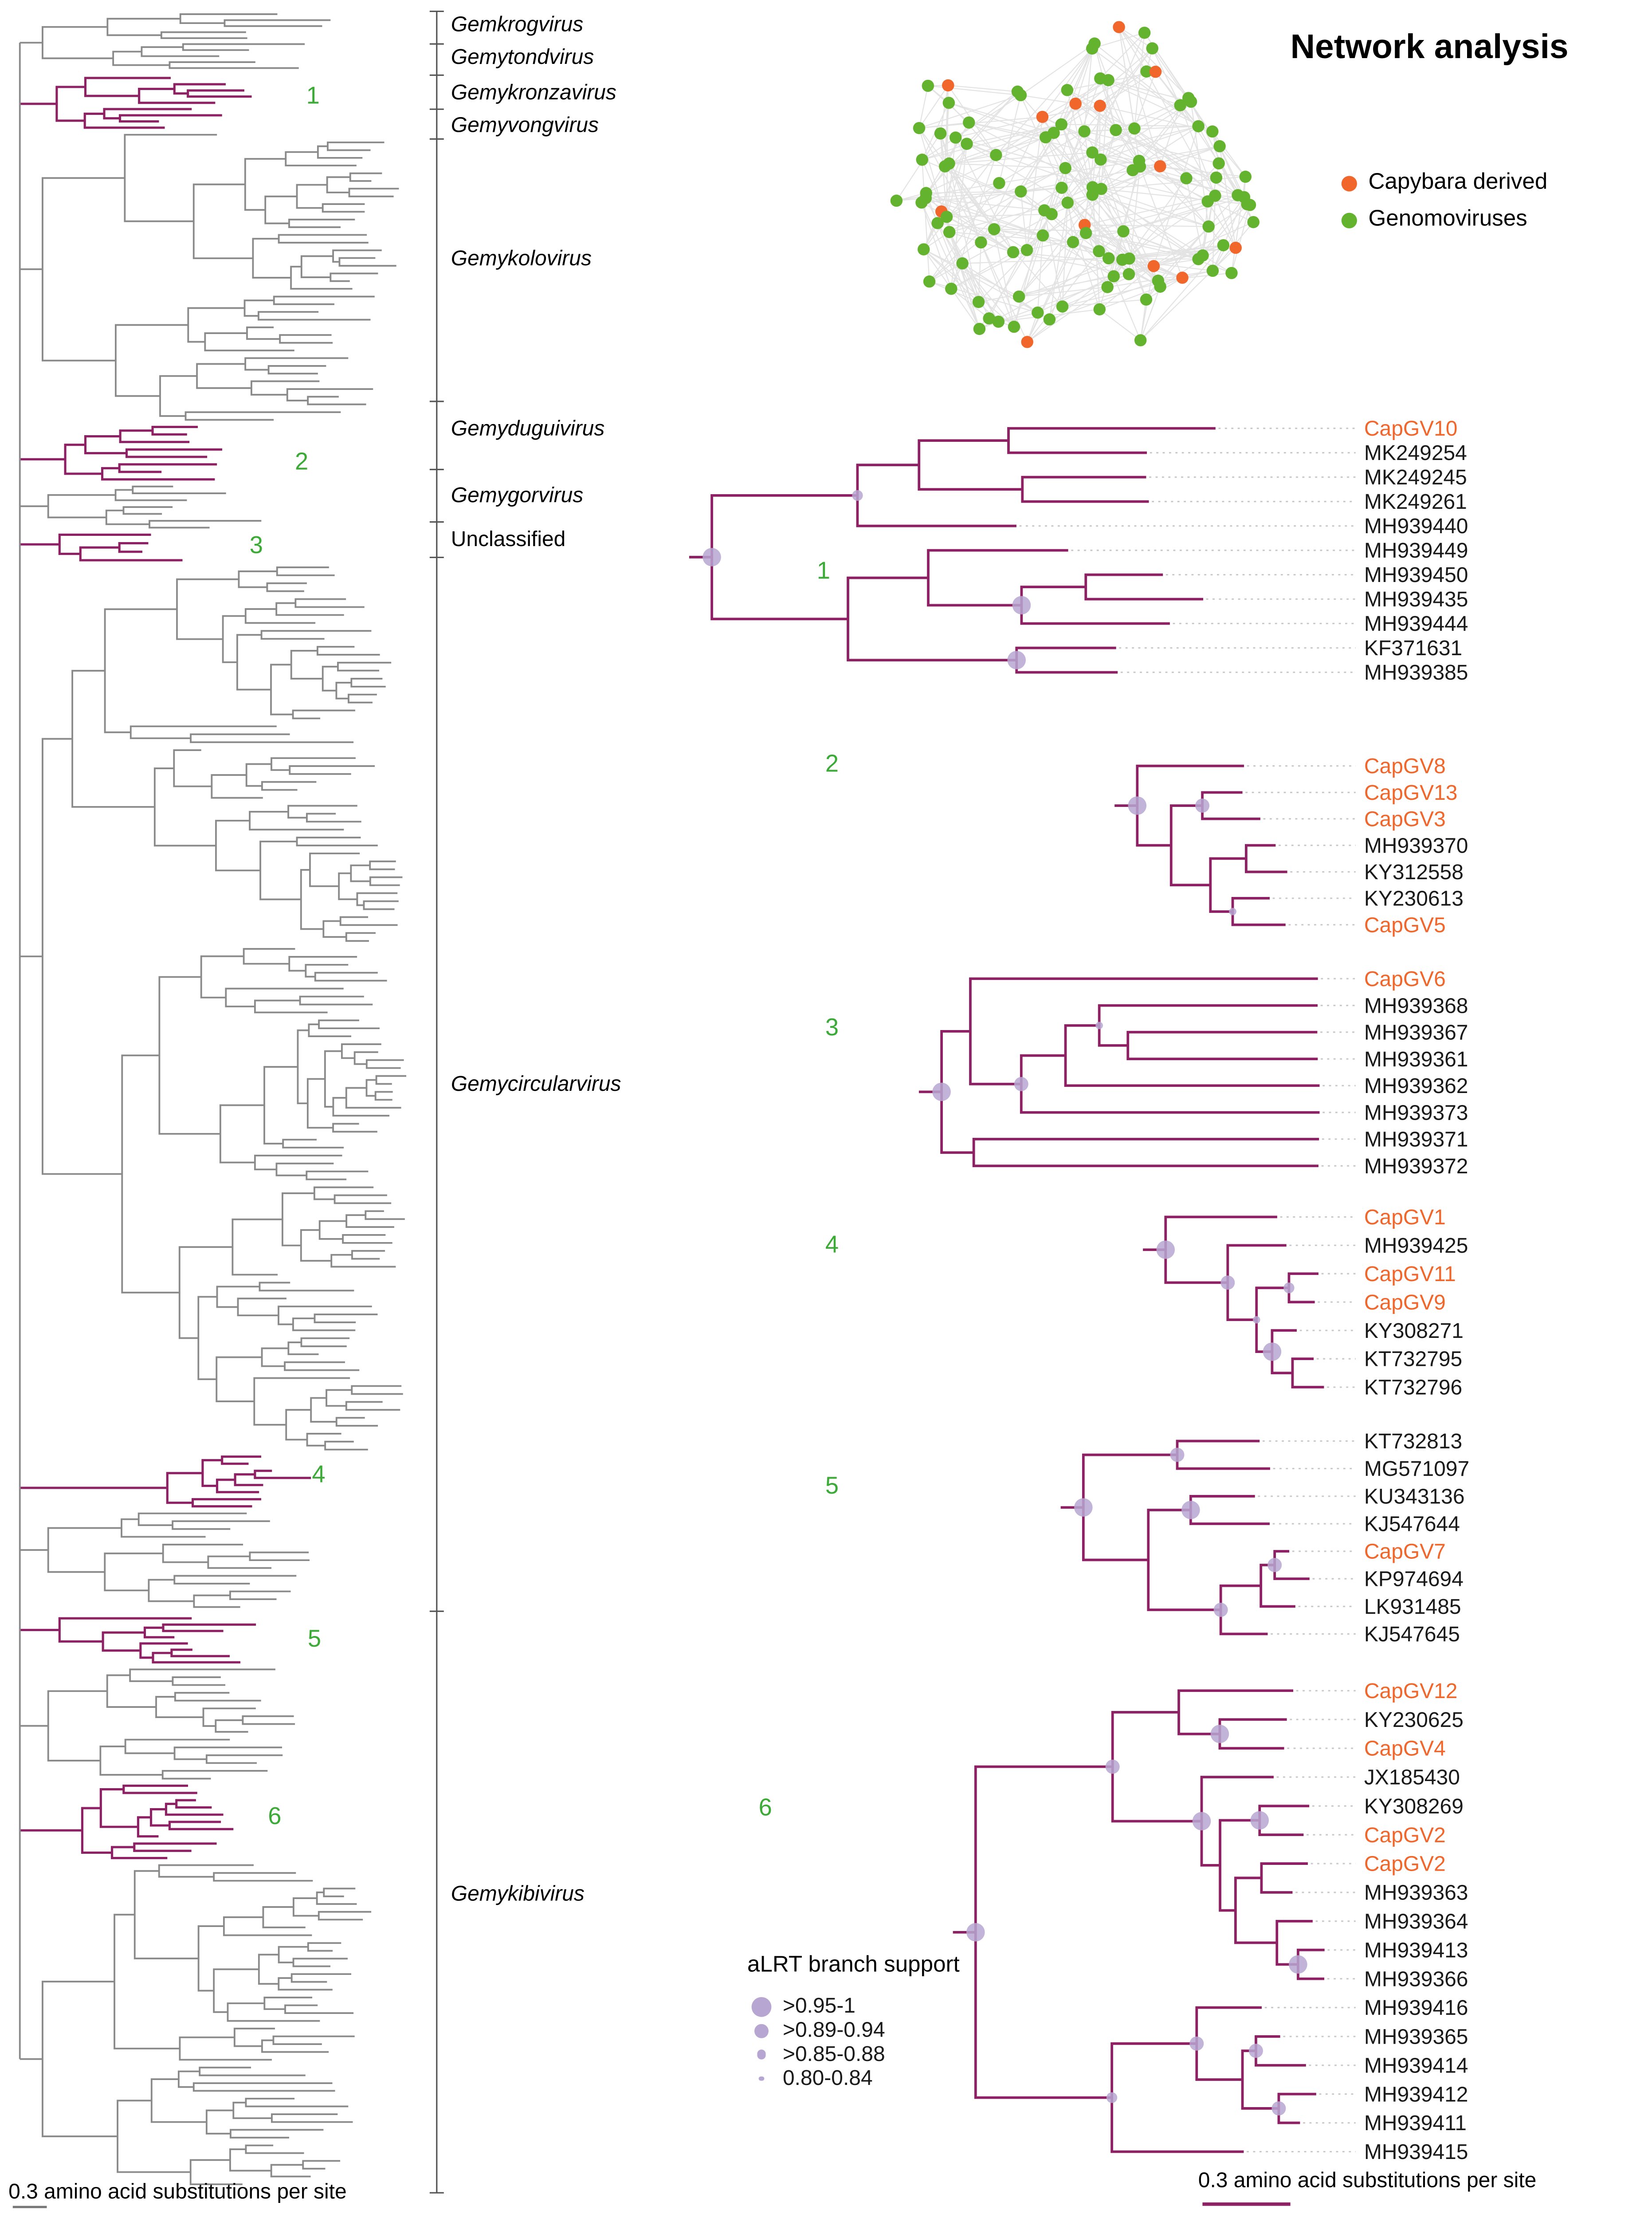  What do you see at coordinates (1211, 845) in the screenshot?
I see `clade-2-subtree` at bounding box center [1211, 845].